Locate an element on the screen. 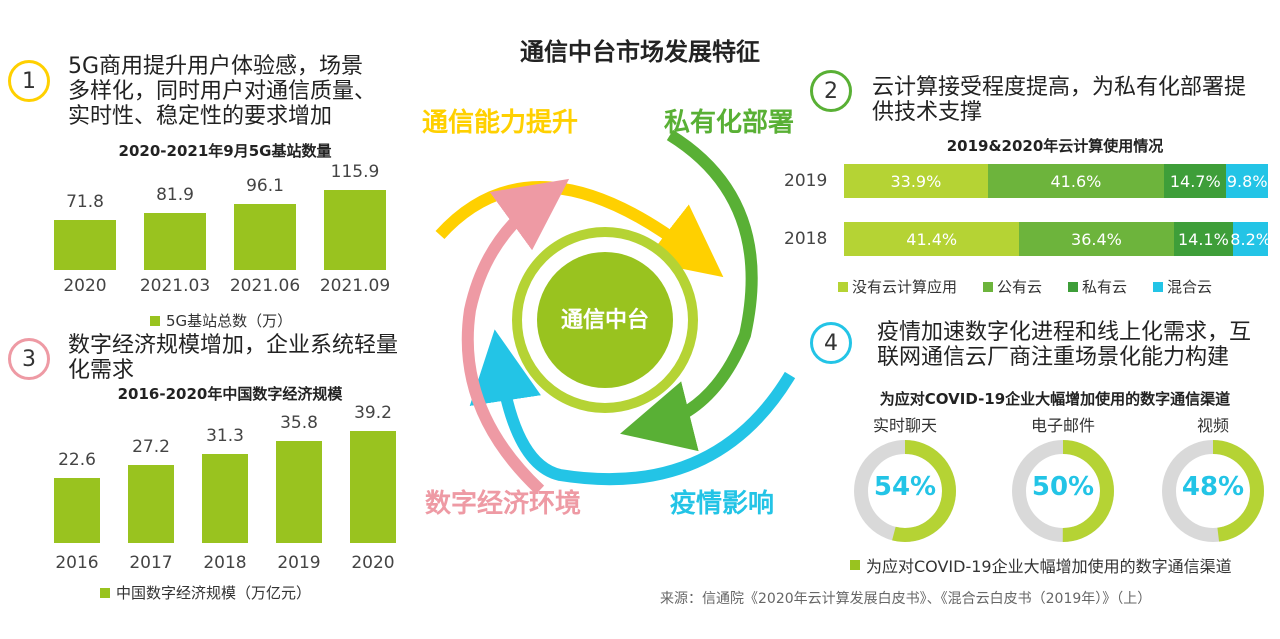 The height and width of the screenshot is (639, 1280). x-tick-label: 2016 is located at coordinates (77, 563).